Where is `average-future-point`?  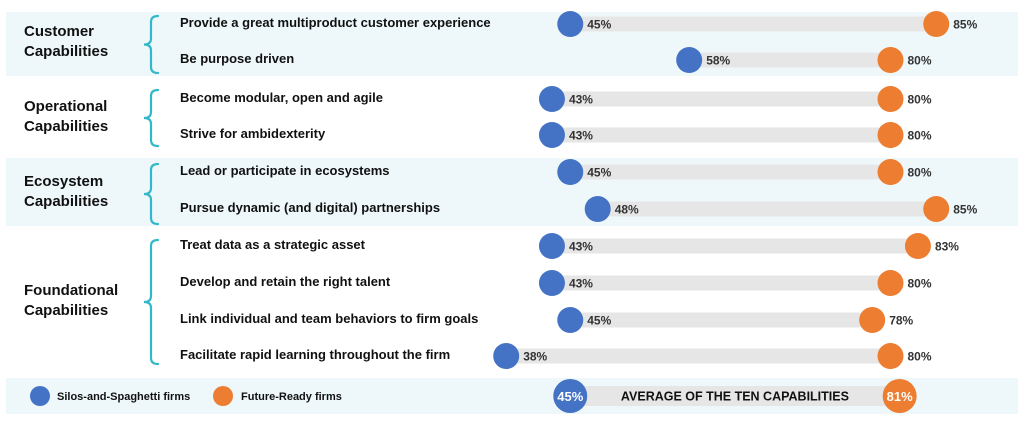
average-future-point is located at coordinates (899, 396).